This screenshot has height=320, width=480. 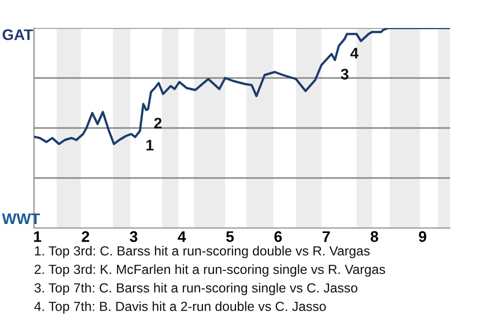 What do you see at coordinates (150, 145) in the screenshot?
I see `annotation: 1` at bounding box center [150, 145].